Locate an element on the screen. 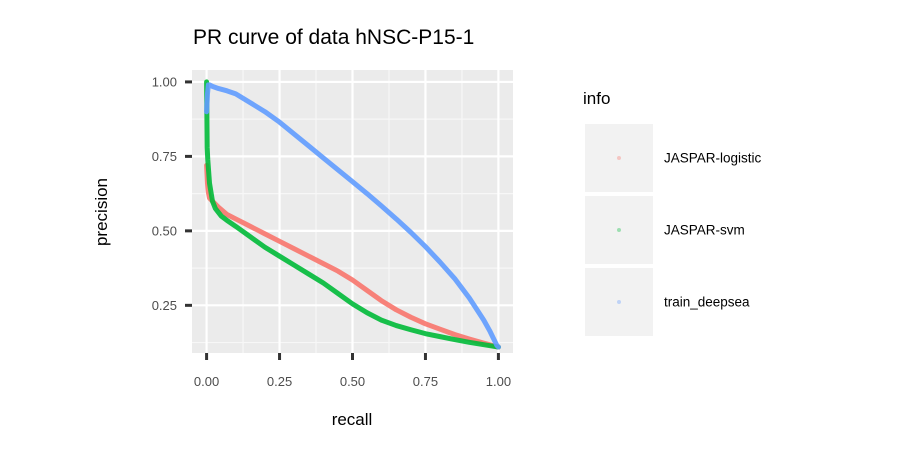 The image size is (900, 450). x-tick-label: 1.00 is located at coordinates (498, 381).